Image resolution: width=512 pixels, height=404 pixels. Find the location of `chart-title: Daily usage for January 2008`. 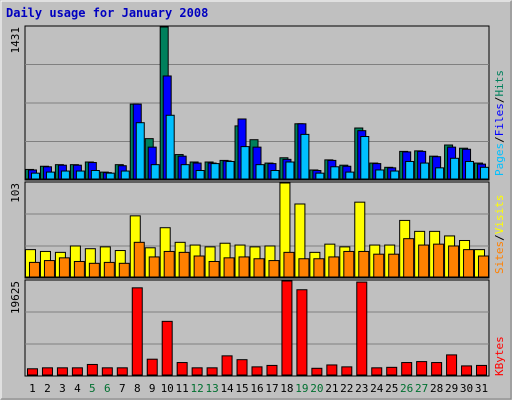

chart-title: Daily usage for January 2008 is located at coordinates (107, 13).